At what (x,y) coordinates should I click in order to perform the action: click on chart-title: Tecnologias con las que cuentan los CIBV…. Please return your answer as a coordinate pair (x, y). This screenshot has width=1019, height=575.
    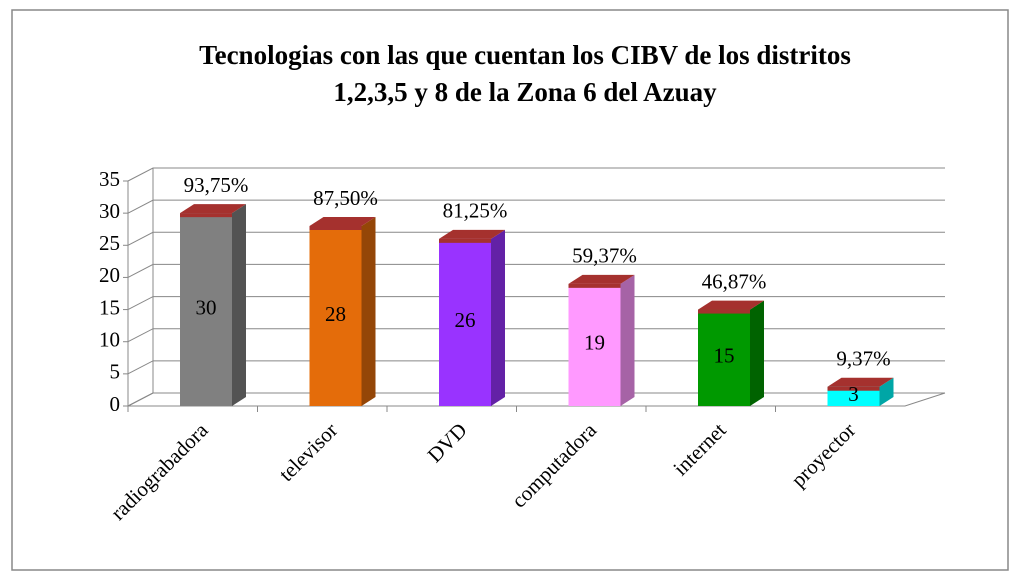
    Looking at the image, I should click on (525, 55).